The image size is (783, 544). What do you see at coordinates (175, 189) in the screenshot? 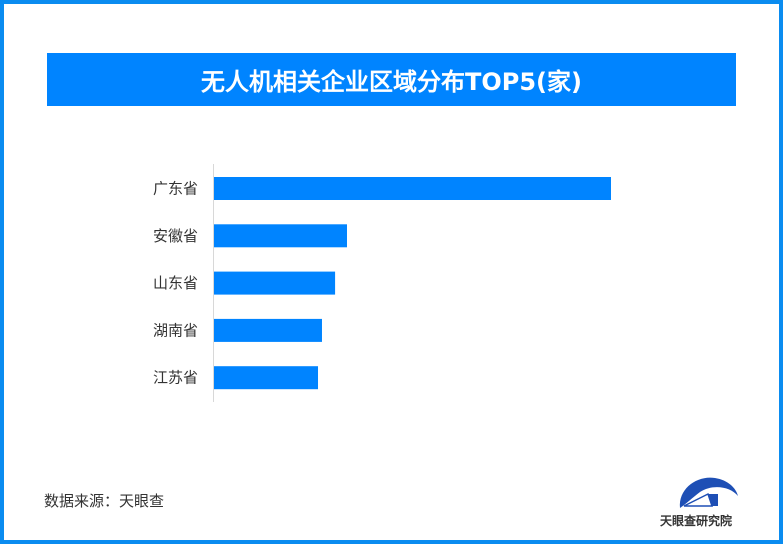
I see `category-label: 广东省` at bounding box center [175, 189].